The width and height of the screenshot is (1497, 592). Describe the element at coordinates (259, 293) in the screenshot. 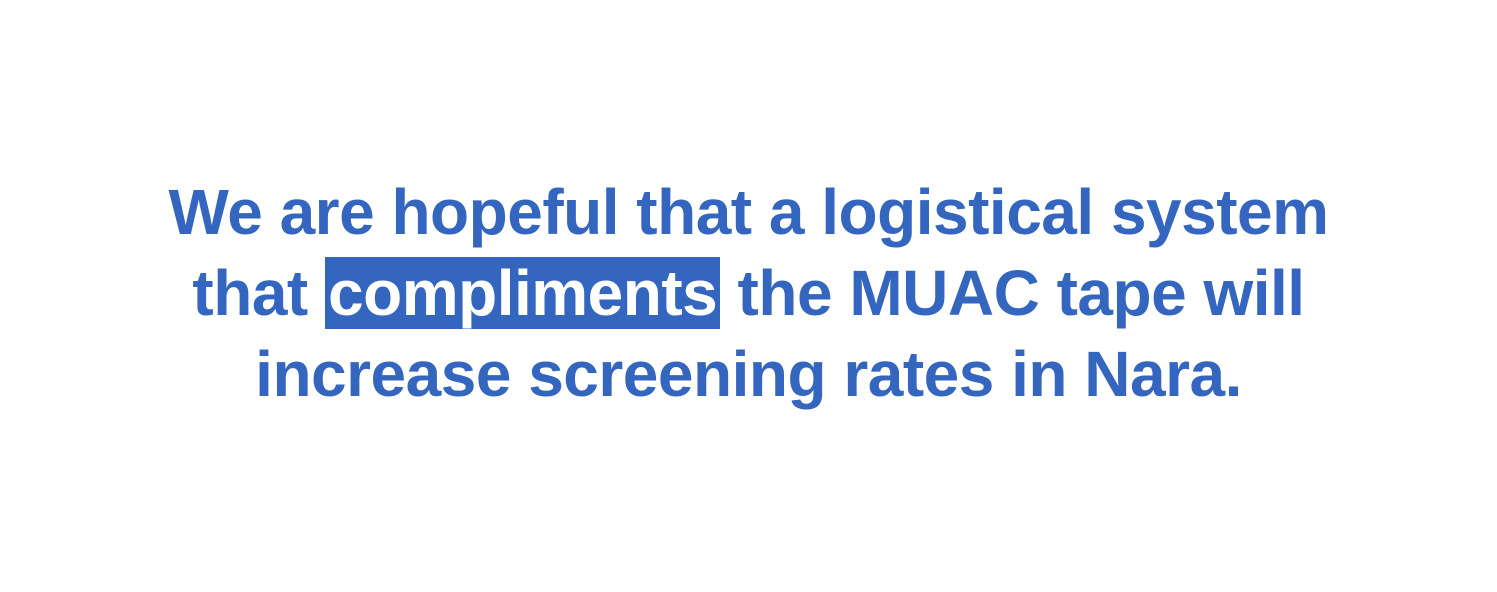

I see `statement-line-2-start: that` at that location.